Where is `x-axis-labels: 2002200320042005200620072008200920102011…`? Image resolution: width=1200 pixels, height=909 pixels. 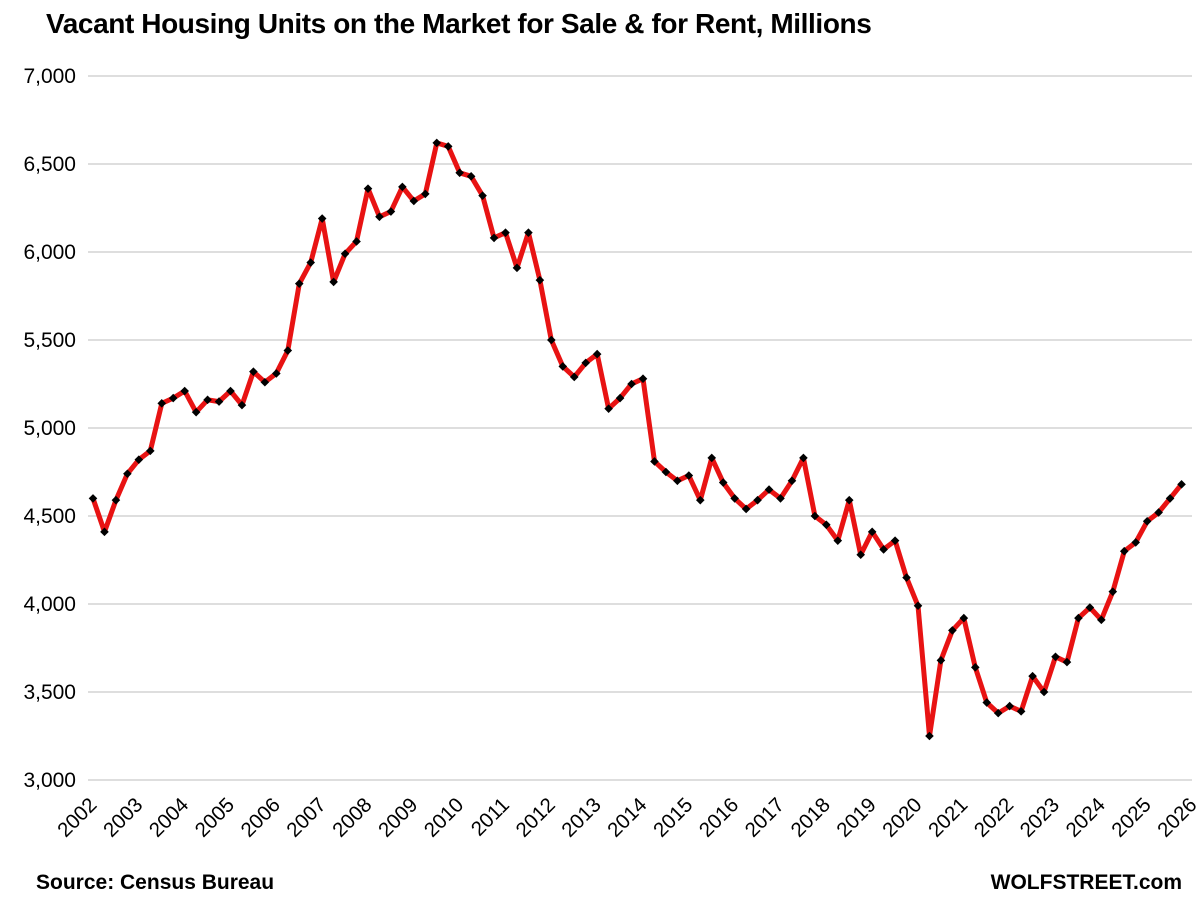
x-axis-labels: 2002200320042005200620072008200920102011… is located at coordinates (626, 817).